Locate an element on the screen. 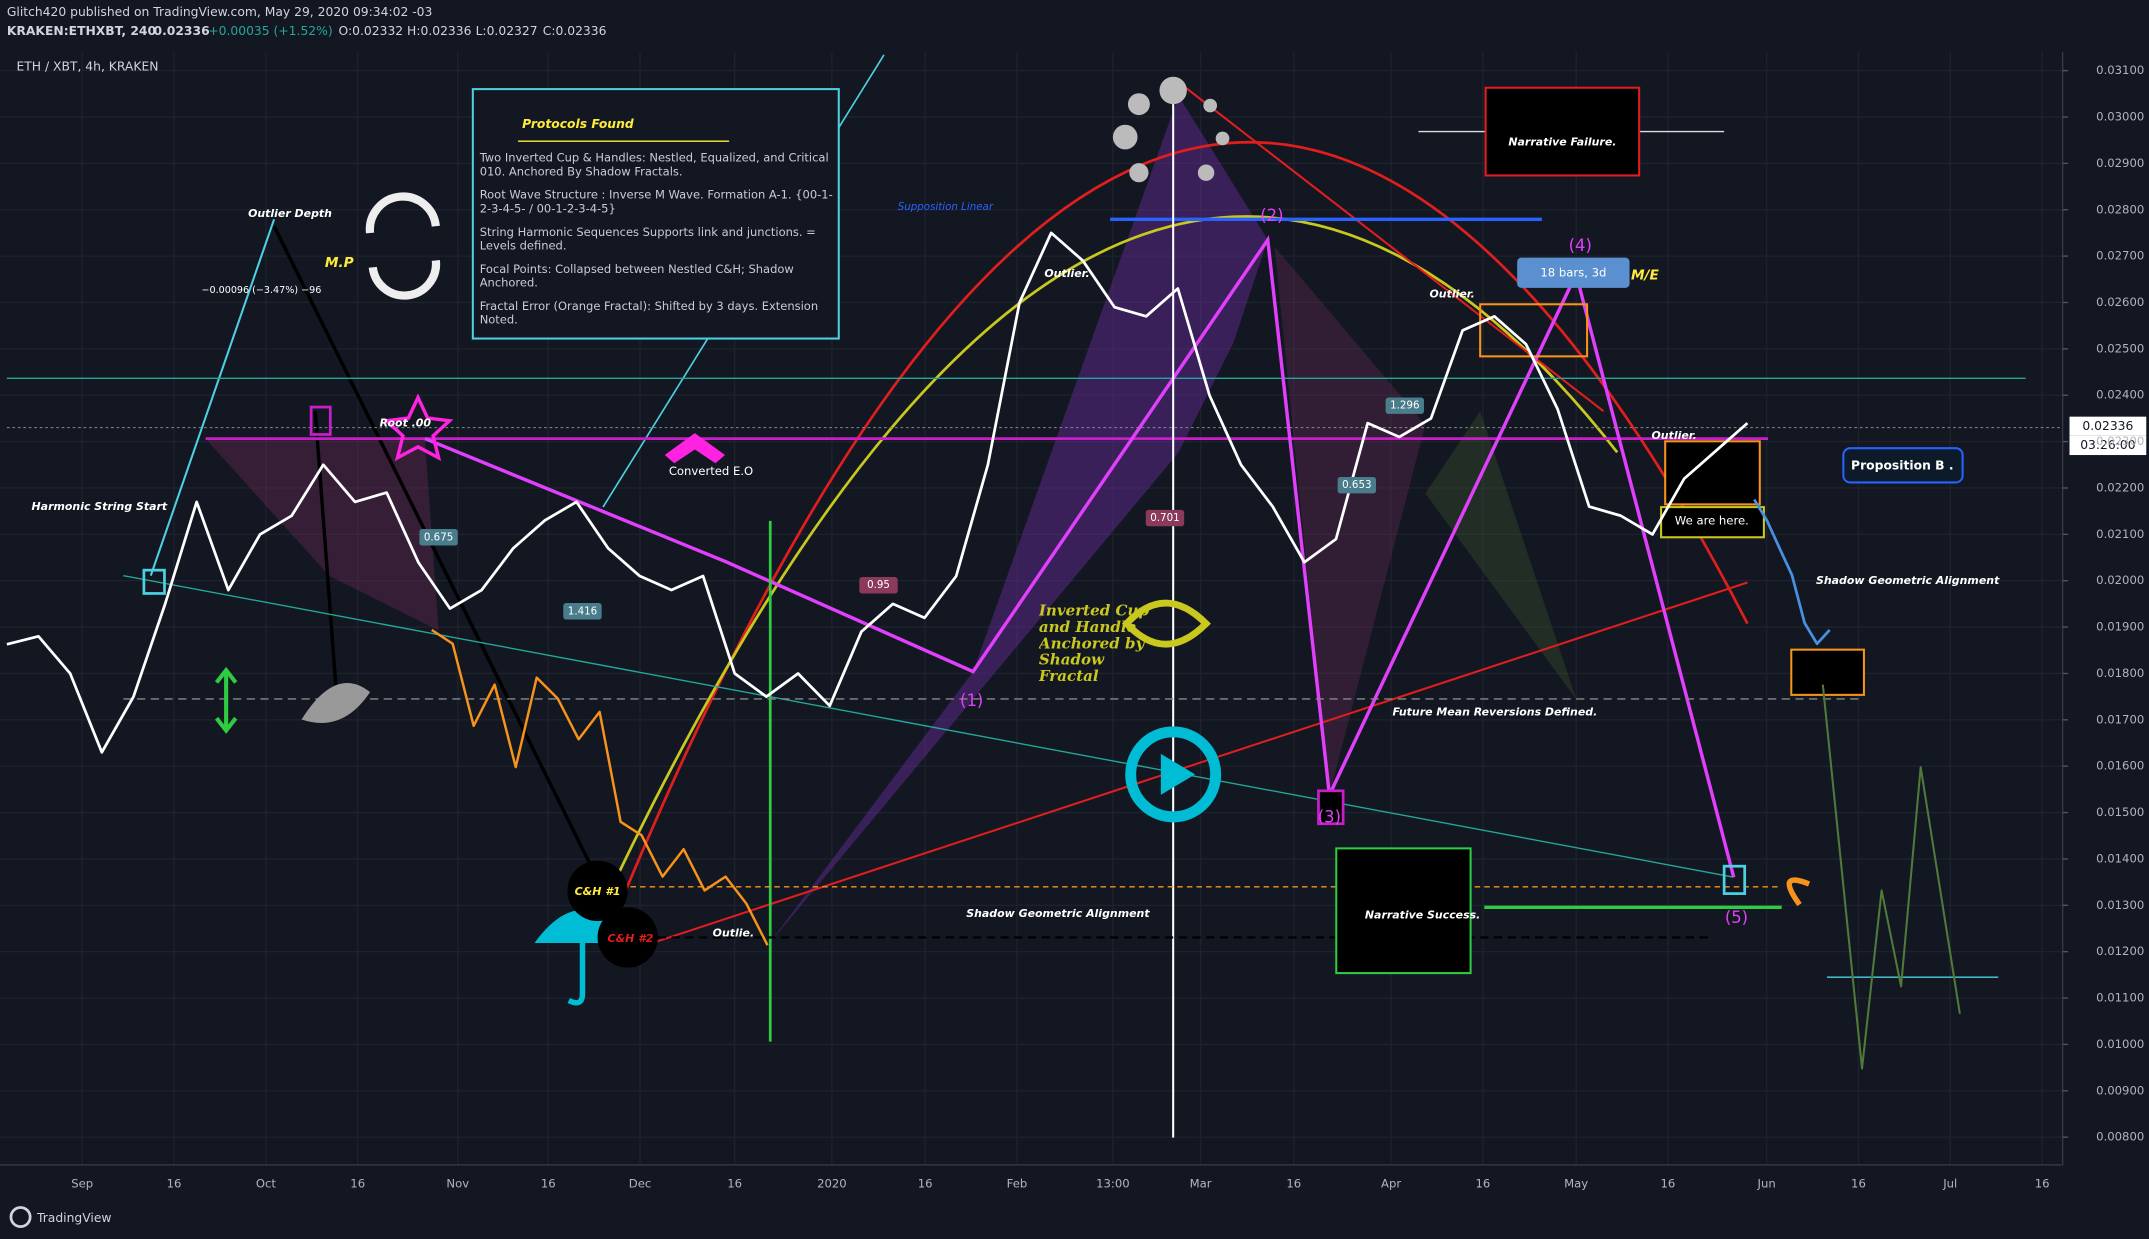  y-tick-label: 0.02700 is located at coordinates (2120, 256).